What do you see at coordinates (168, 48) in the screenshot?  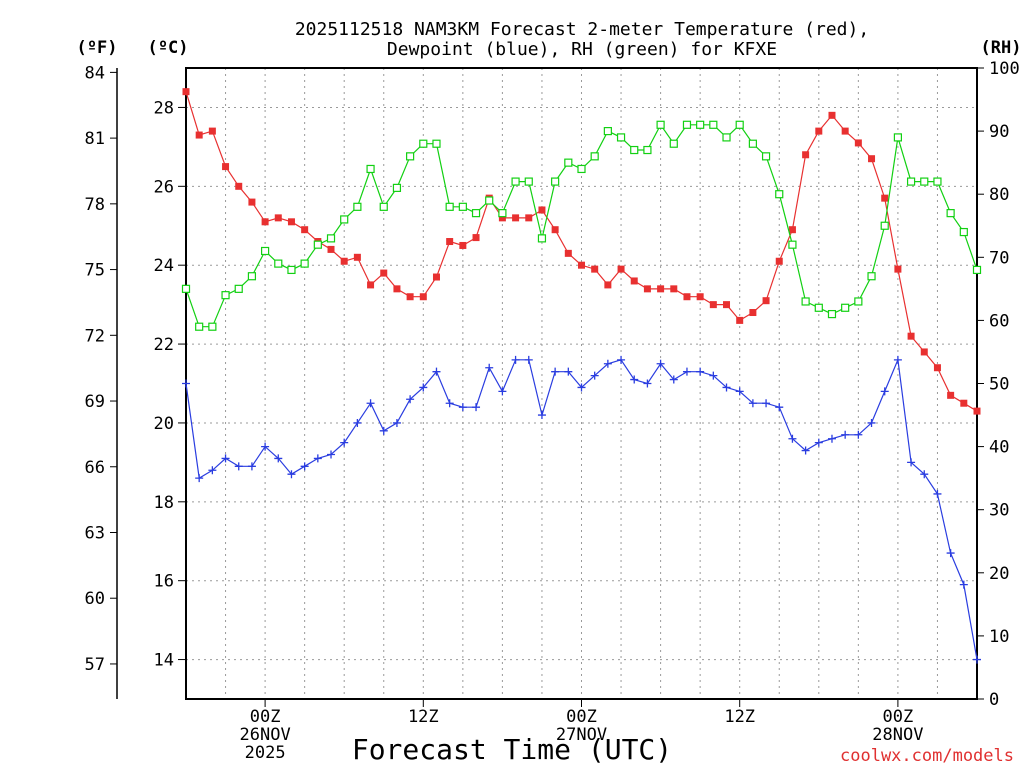 I see `celsius-axis-label: (ºC)` at bounding box center [168, 48].